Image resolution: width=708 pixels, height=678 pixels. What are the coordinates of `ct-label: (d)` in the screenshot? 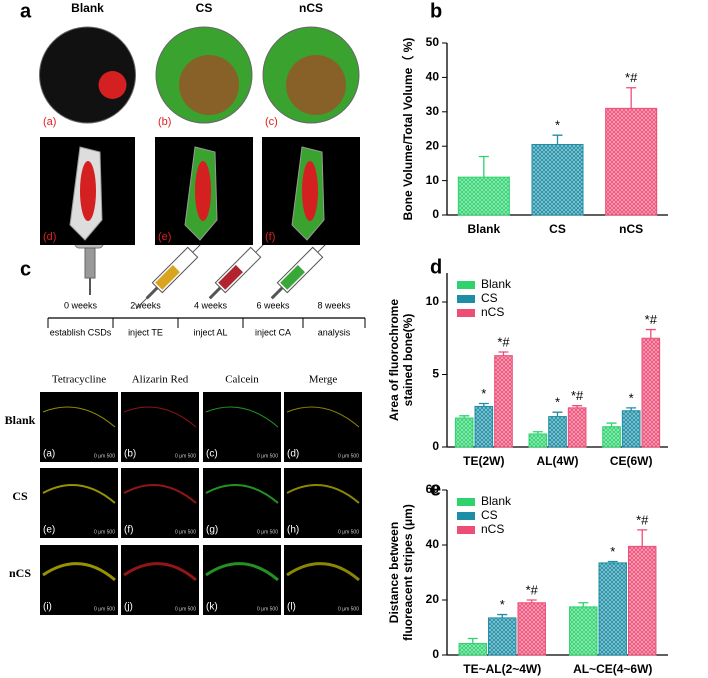 It's located at (49, 237).